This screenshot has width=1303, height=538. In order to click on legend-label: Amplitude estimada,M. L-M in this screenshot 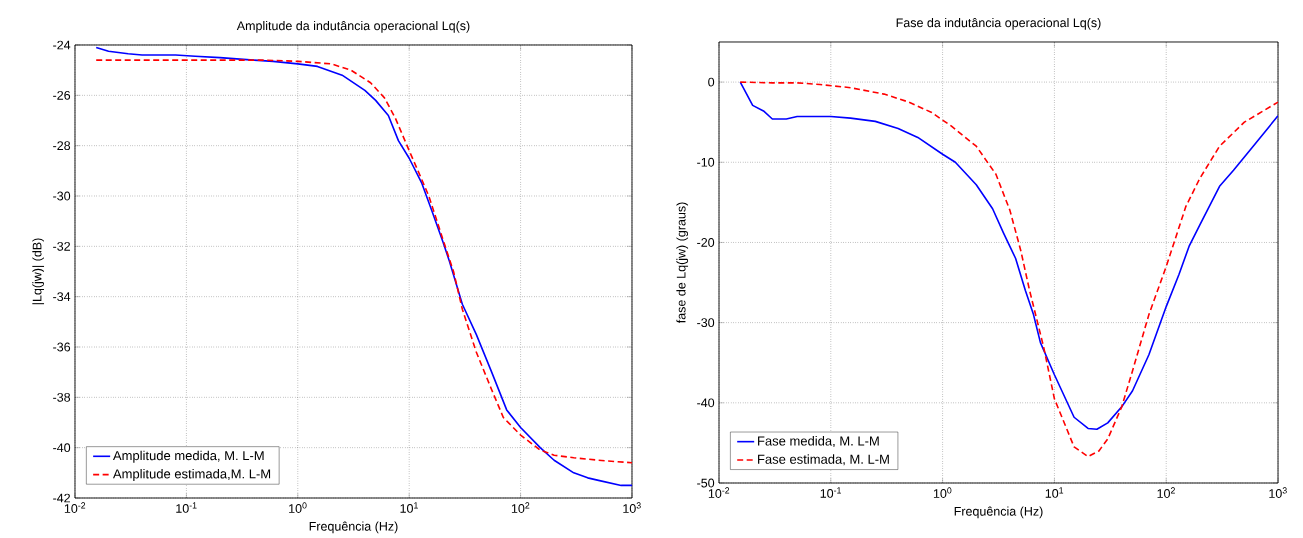, I will do `click(191, 475)`.